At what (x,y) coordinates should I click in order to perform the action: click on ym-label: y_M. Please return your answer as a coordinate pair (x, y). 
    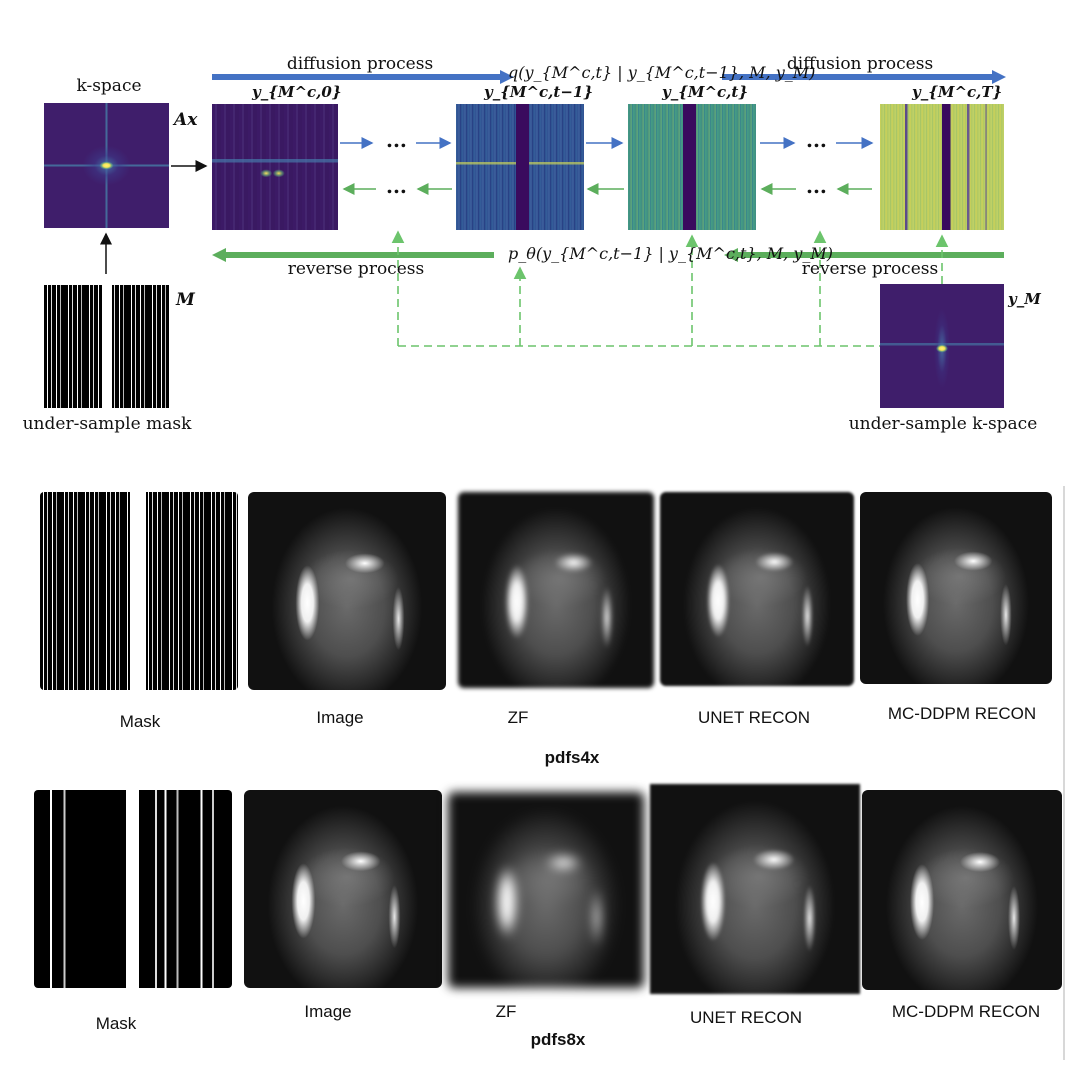
    Looking at the image, I should click on (1024, 299).